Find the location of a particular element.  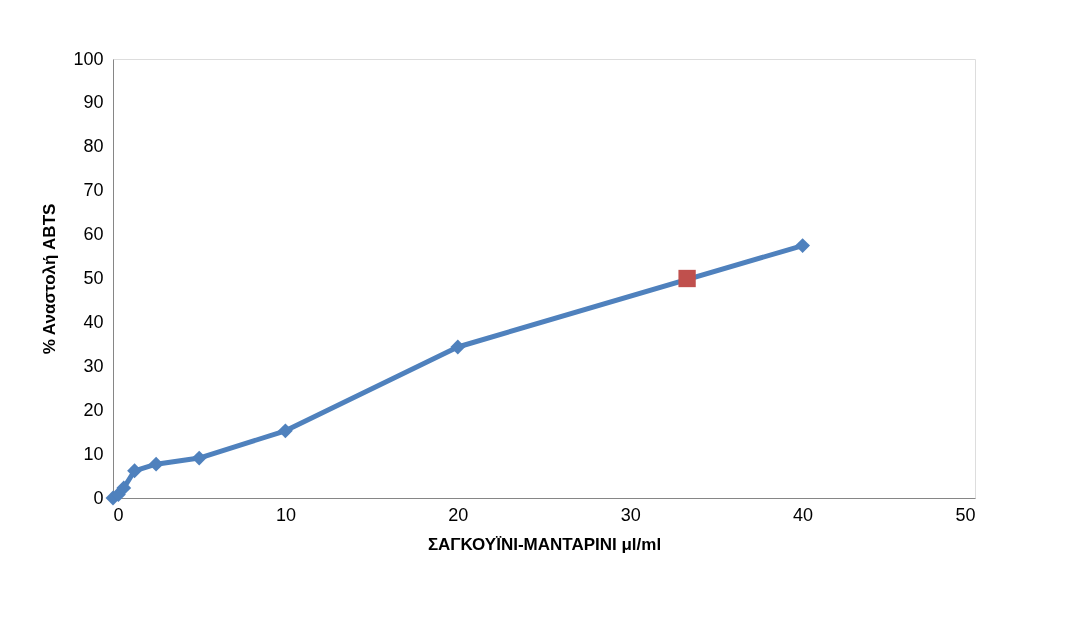

y-tick-label: 20 is located at coordinates (93, 409).